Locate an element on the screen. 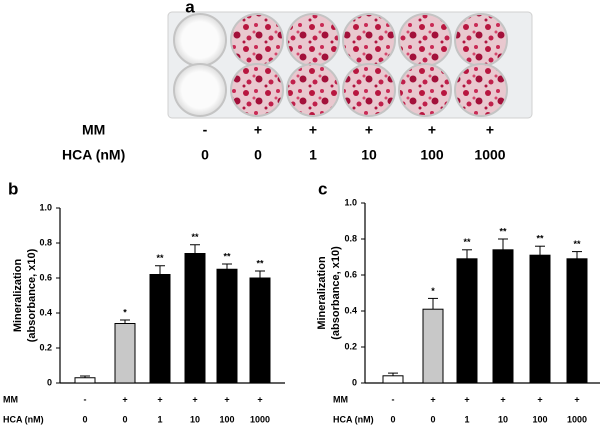 Image resolution: width=609 pixels, height=428 pixels. panel-label: a is located at coordinates (190, 8).